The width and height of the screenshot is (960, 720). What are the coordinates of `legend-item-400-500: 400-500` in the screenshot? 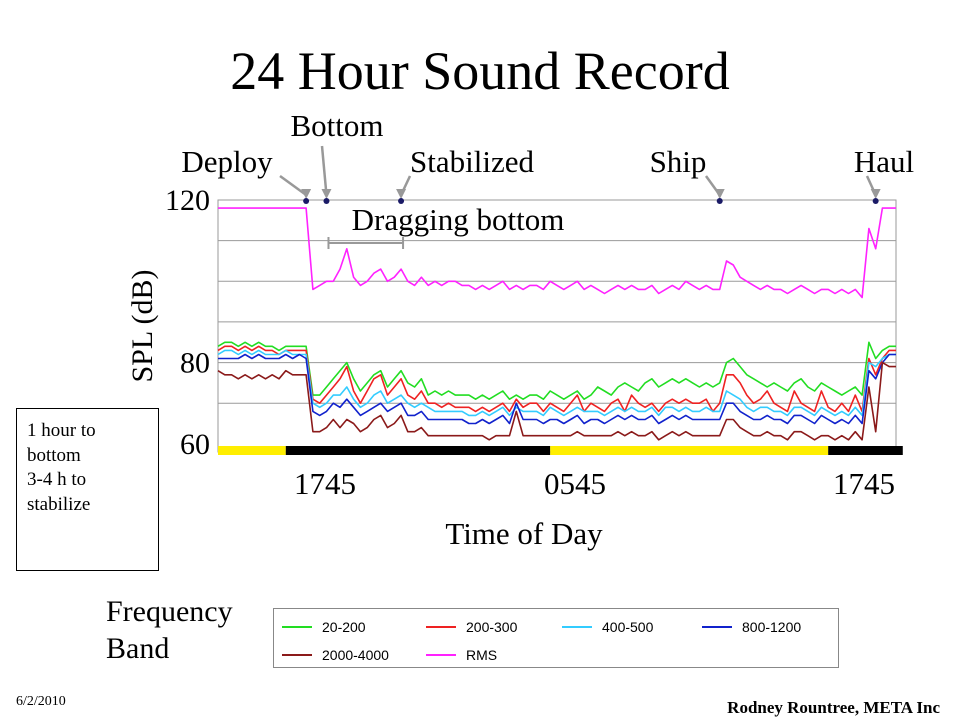 It's located at (607, 627).